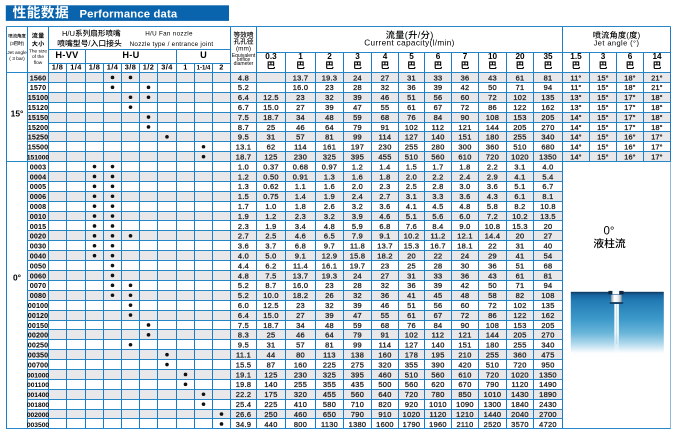 The width and height of the screenshot is (679, 438). Describe the element at coordinates (437, 206) in the screenshot. I see `svg-text: 4.5` at that location.